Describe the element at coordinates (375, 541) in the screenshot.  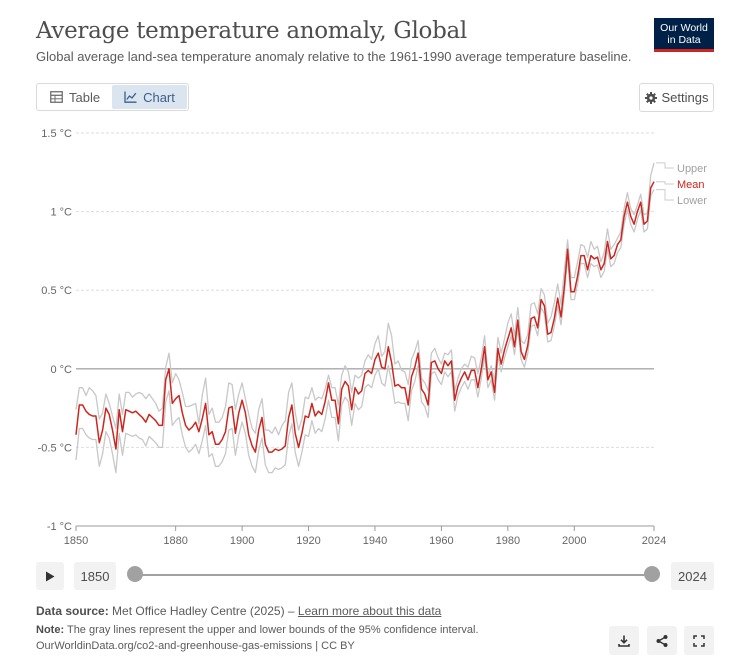
I see `x-tick-label: 1940` at that location.